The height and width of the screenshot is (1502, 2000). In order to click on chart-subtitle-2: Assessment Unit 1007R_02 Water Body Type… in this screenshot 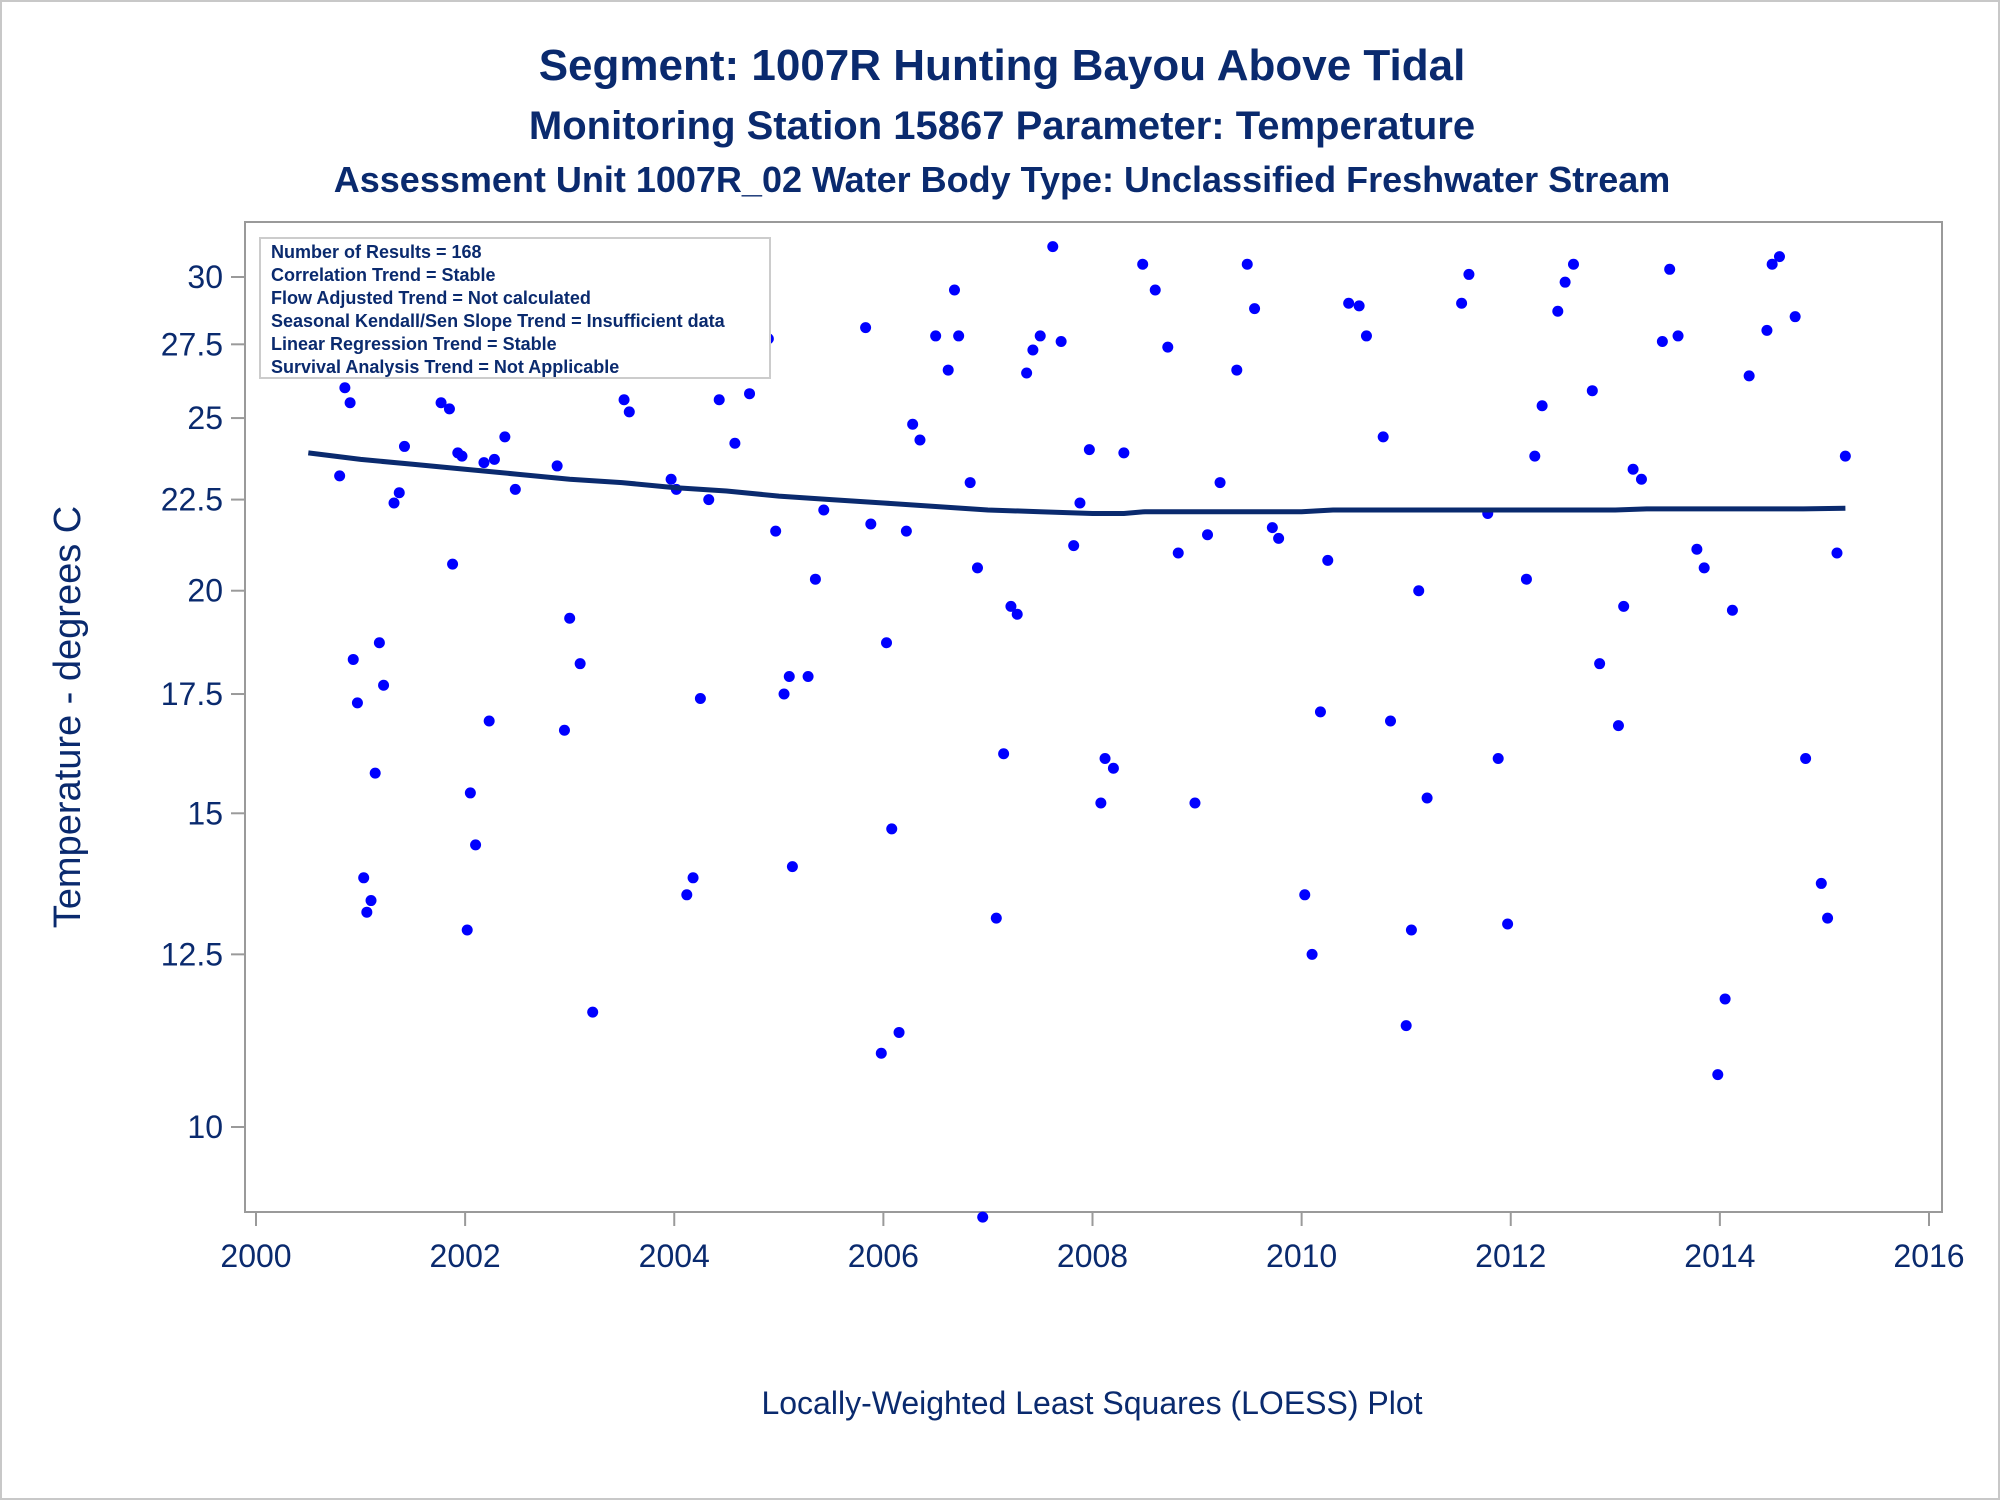, I will do `click(1002, 179)`.